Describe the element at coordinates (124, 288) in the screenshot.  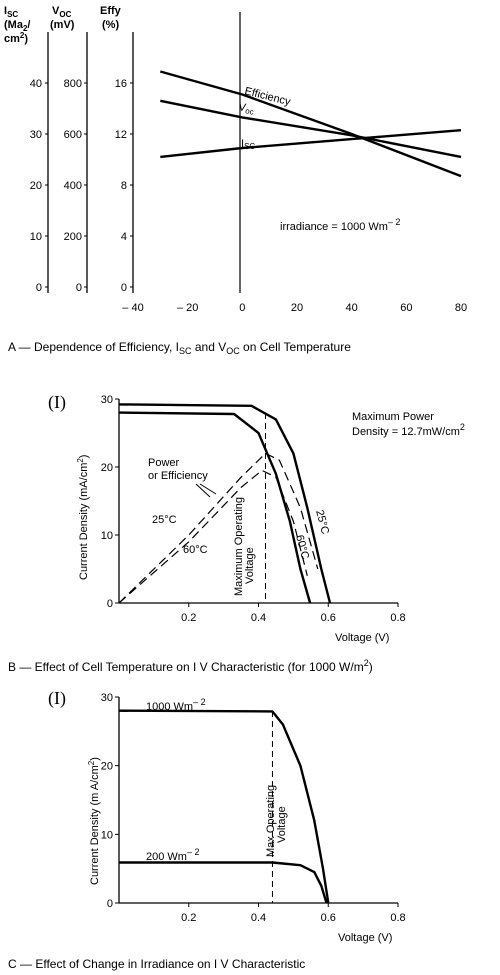
I see `effy-tick-label: 0` at that location.